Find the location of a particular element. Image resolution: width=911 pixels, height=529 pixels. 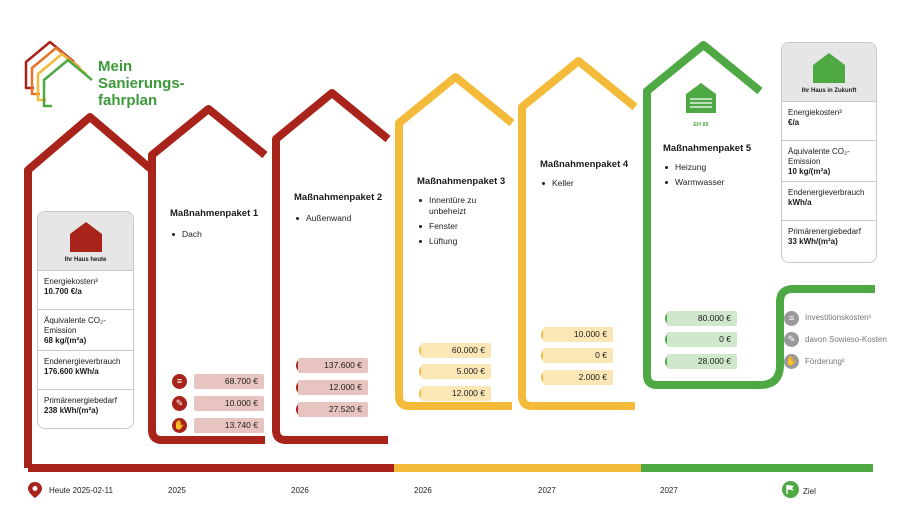

goal-connector is located at coordinates (817, 337).